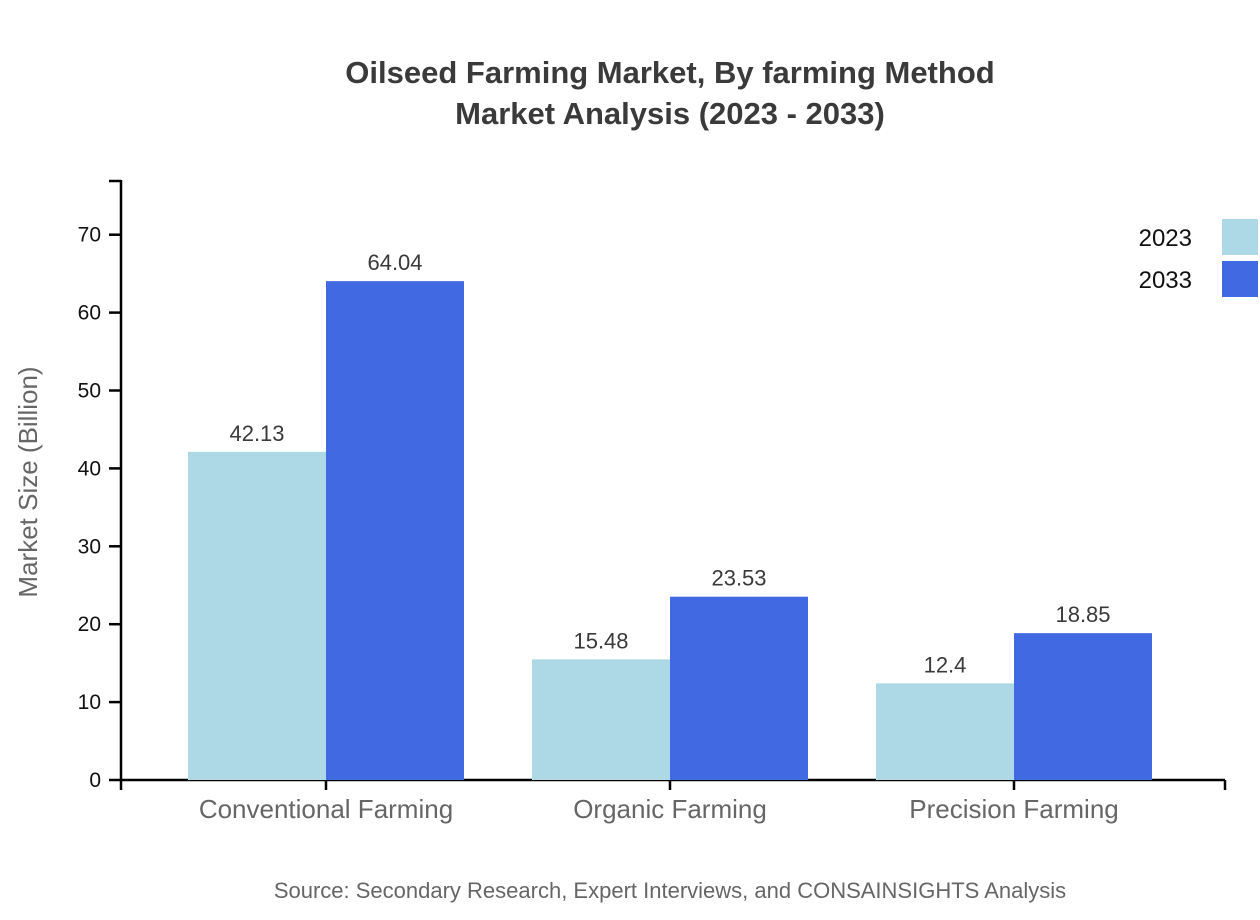  Describe the element at coordinates (89, 546) in the screenshot. I see `y-tick-label: 30` at that location.